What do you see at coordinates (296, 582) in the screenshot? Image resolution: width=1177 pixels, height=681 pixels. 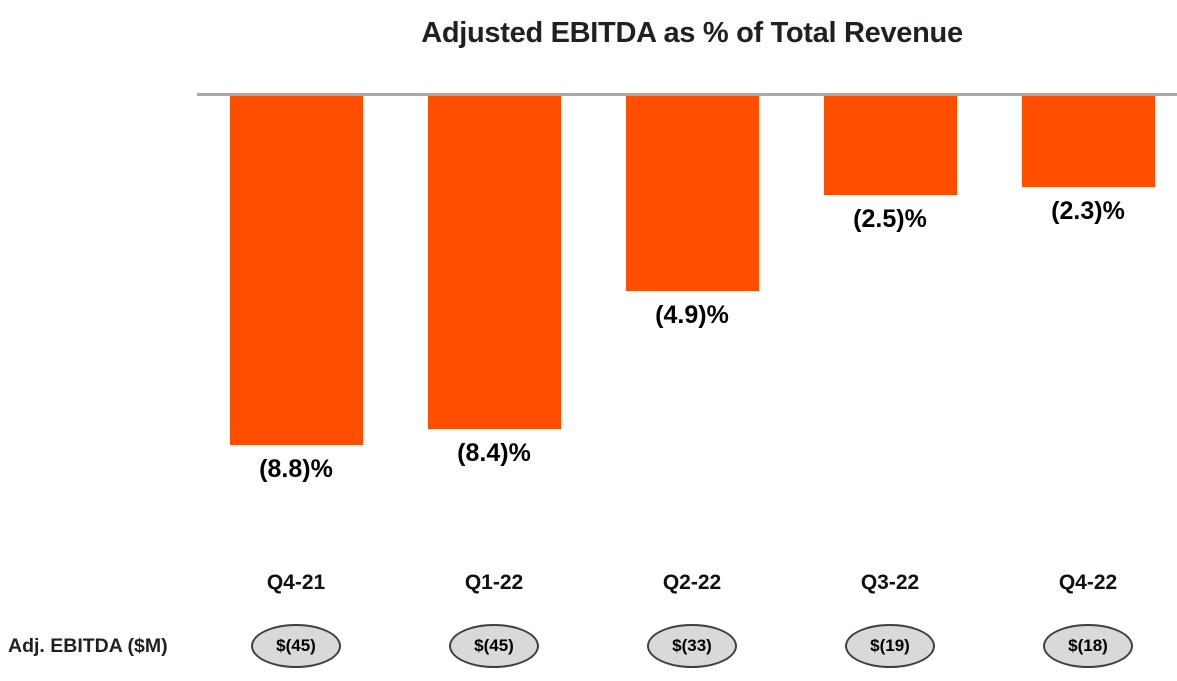 I see `x-axis-label-q4-21: Q4-21` at bounding box center [296, 582].